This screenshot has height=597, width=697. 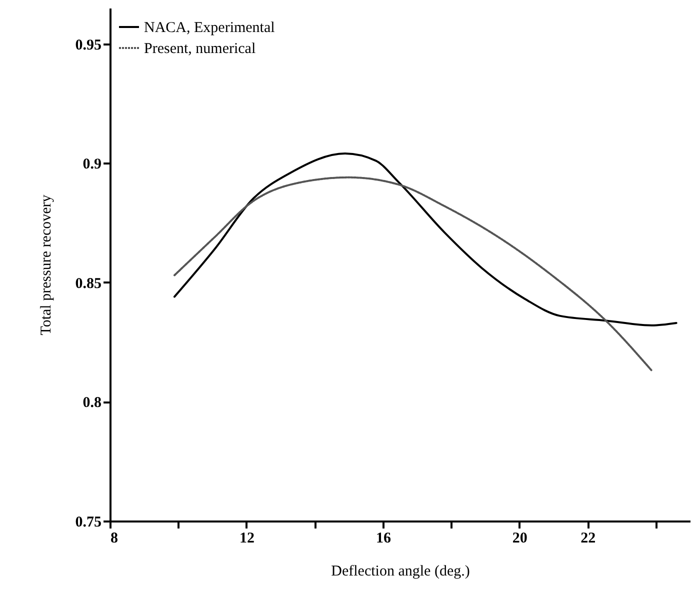 What do you see at coordinates (46, 265) in the screenshot?
I see `y-axis-title: Total pressure recovery` at bounding box center [46, 265].